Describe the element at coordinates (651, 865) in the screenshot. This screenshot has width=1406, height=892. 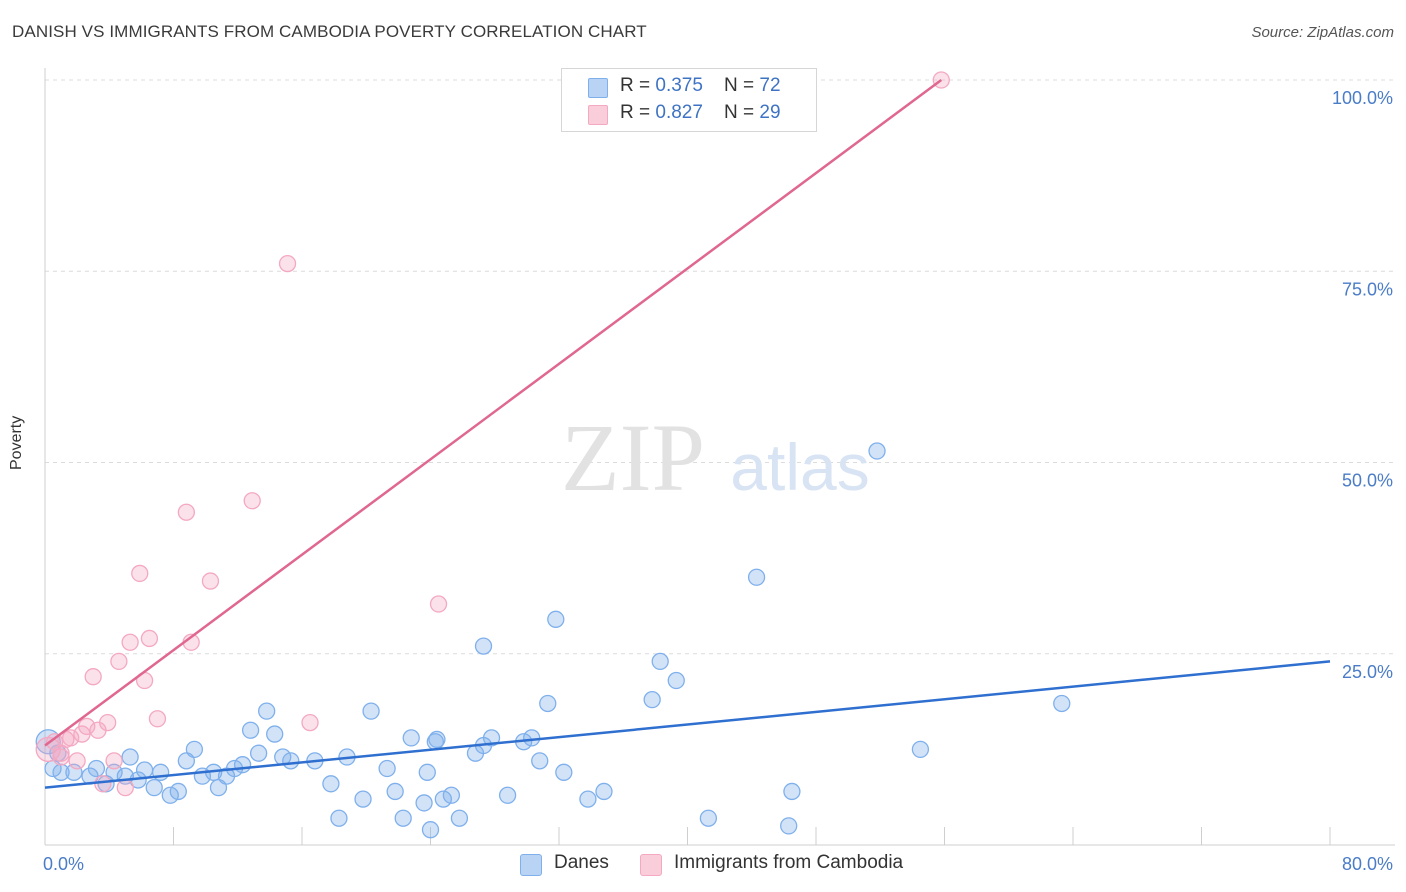
I see `legend-swatch-cambodia-bottom` at that location.